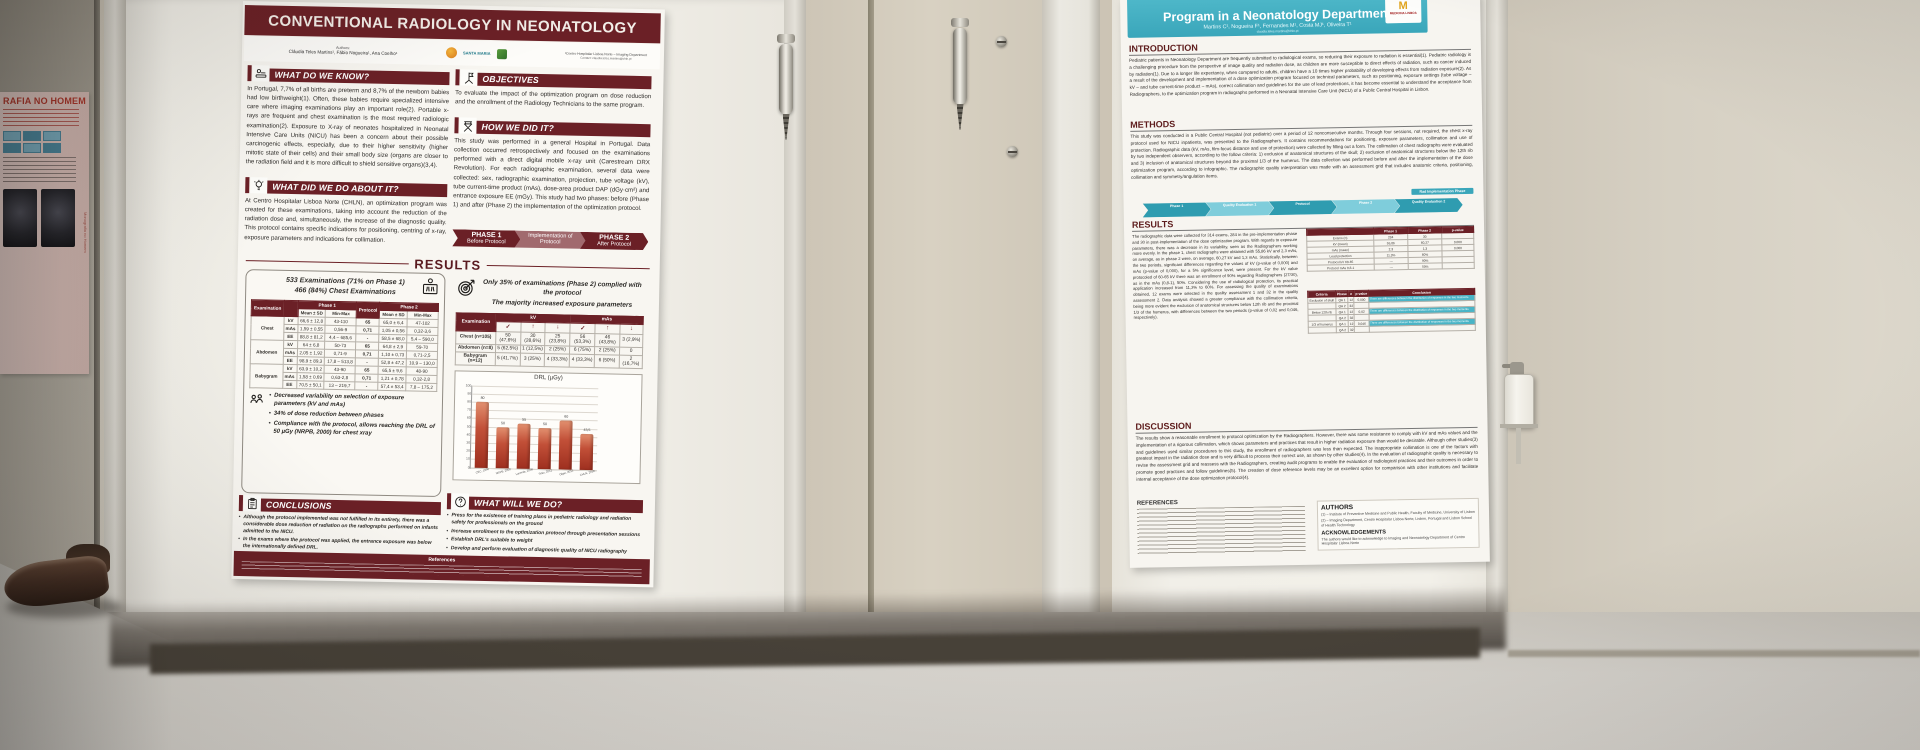 The width and height of the screenshot is (1920, 750). I want to click on section-title: WHAT DO WE KNOW?, so click(359, 77).